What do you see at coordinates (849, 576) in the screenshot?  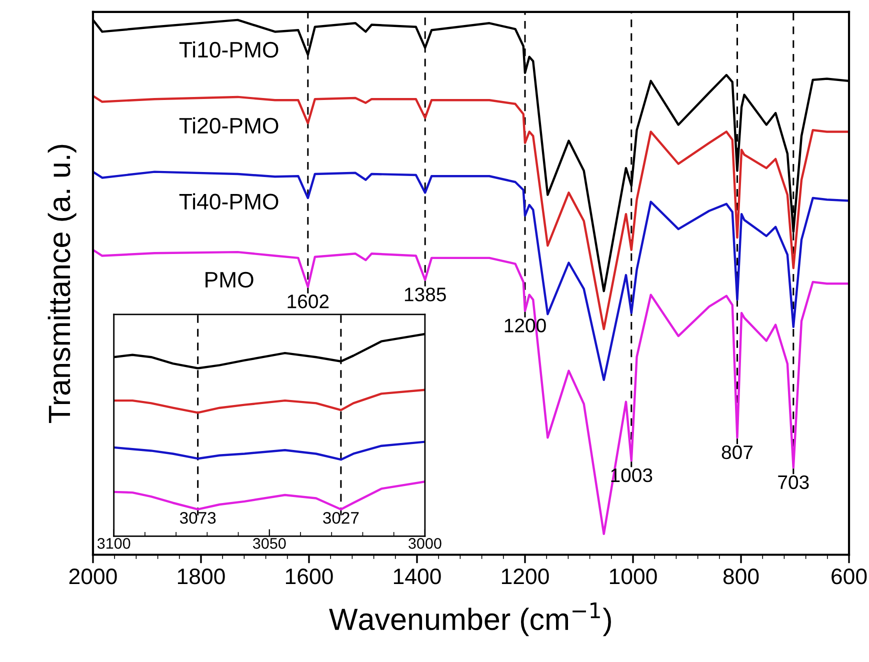 I see `x-tick-label: 600` at bounding box center [849, 576].